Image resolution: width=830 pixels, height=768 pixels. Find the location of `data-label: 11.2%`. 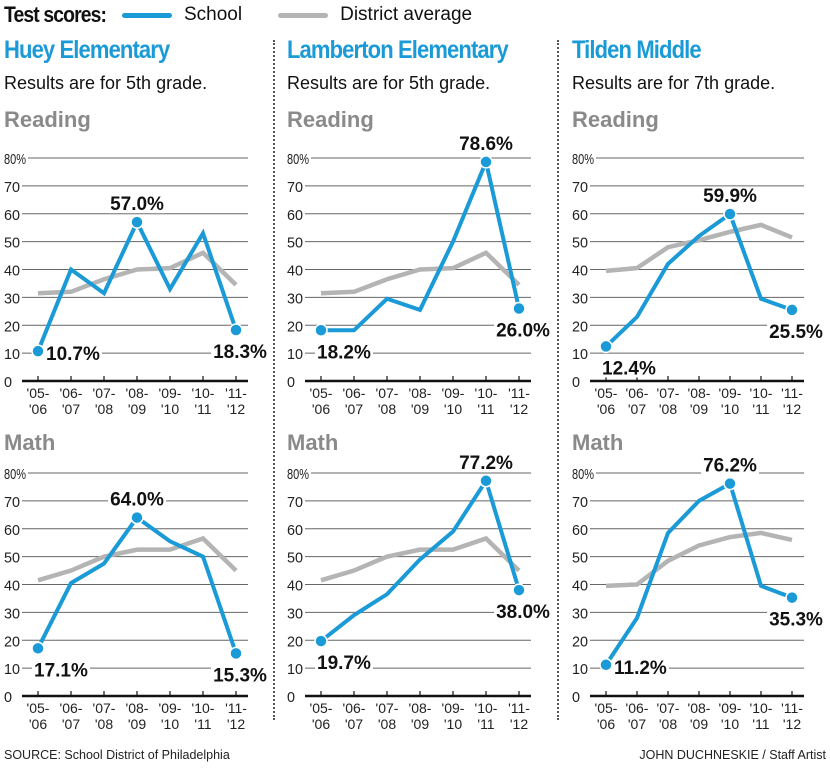

data-label: 11.2% is located at coordinates (640, 668).